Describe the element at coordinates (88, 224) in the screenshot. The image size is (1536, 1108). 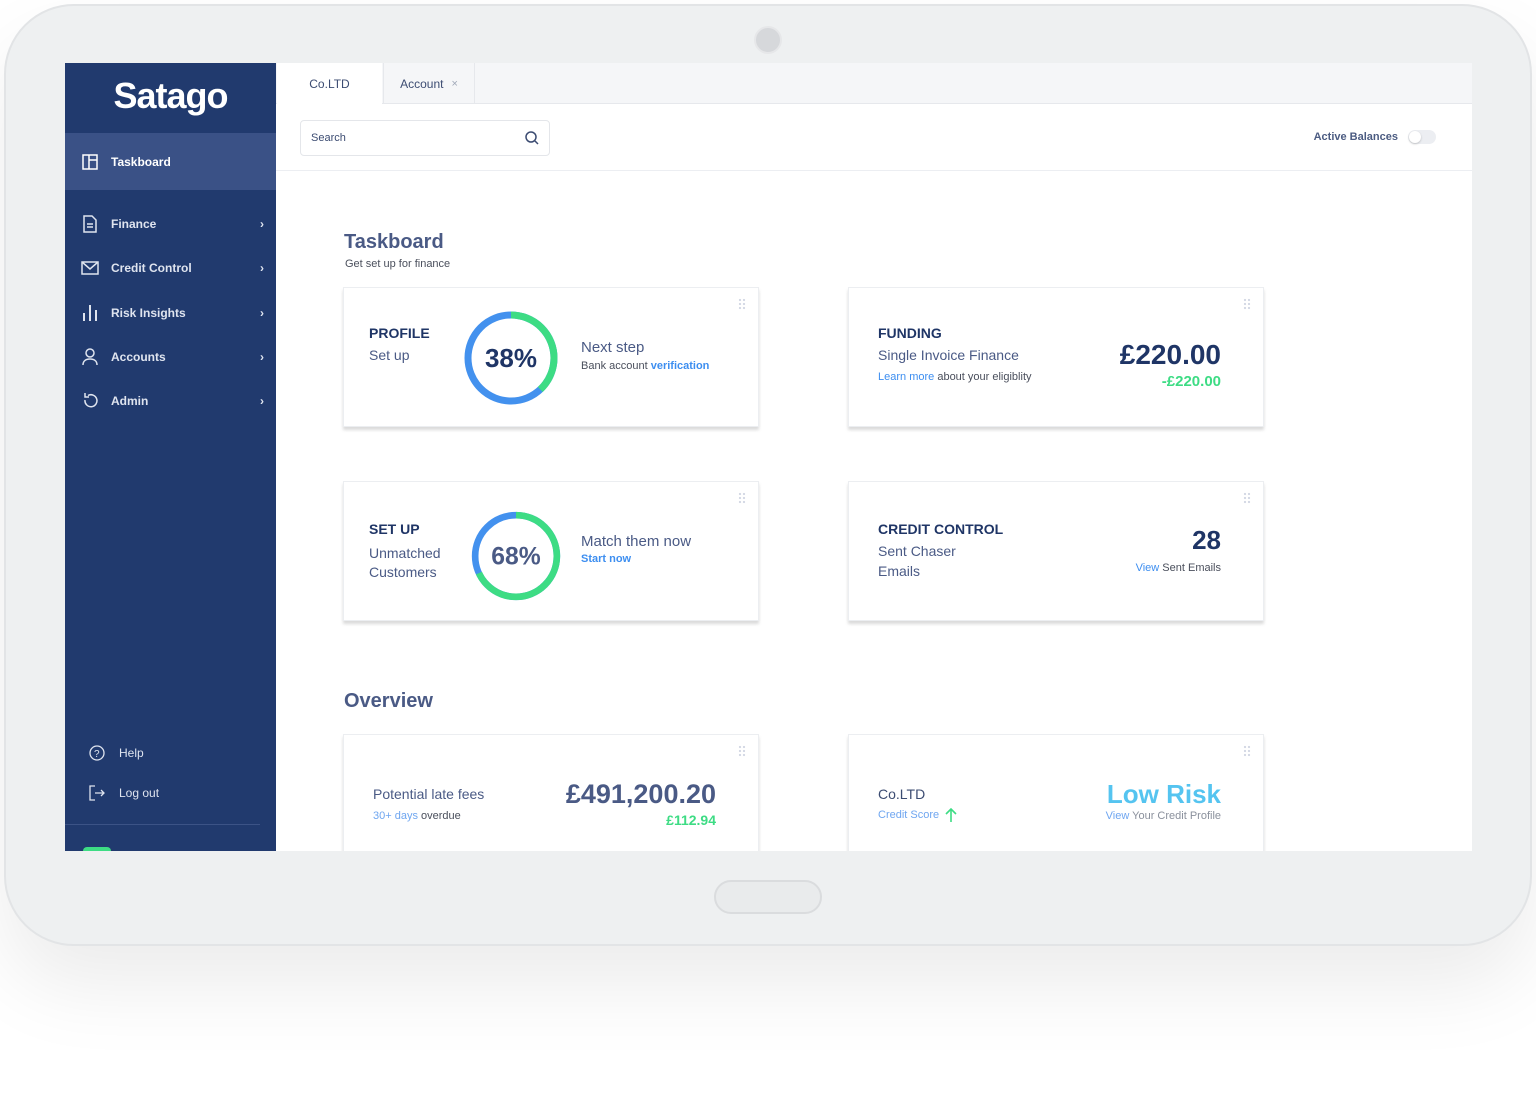
I see `document-icon` at that location.